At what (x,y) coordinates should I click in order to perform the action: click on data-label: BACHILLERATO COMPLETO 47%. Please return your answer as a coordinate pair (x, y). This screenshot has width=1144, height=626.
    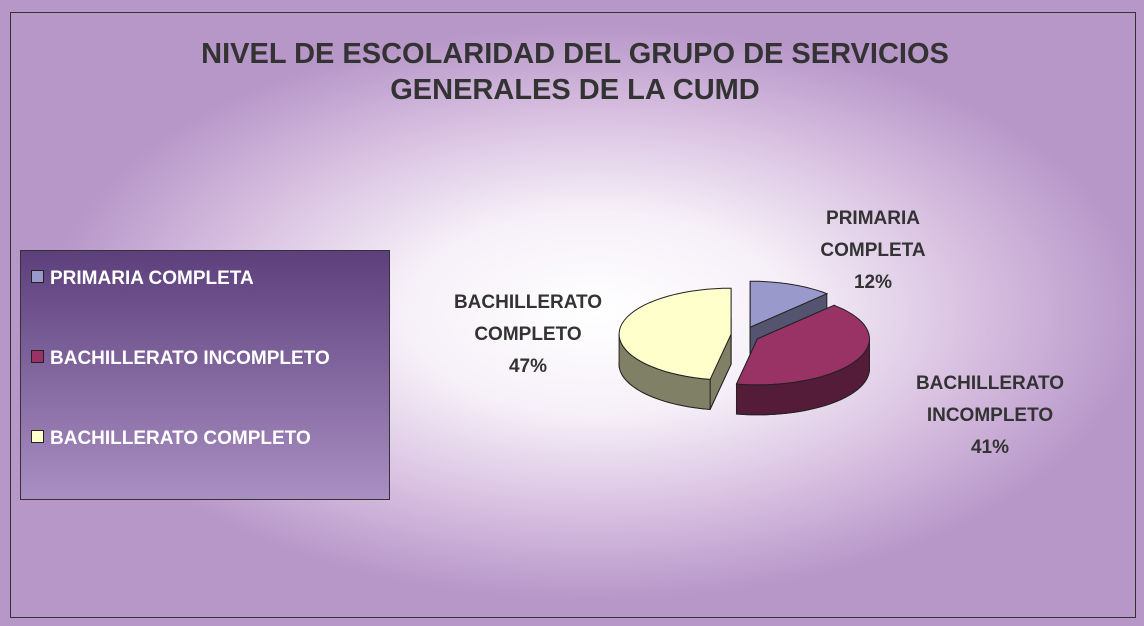
    Looking at the image, I should click on (528, 335).